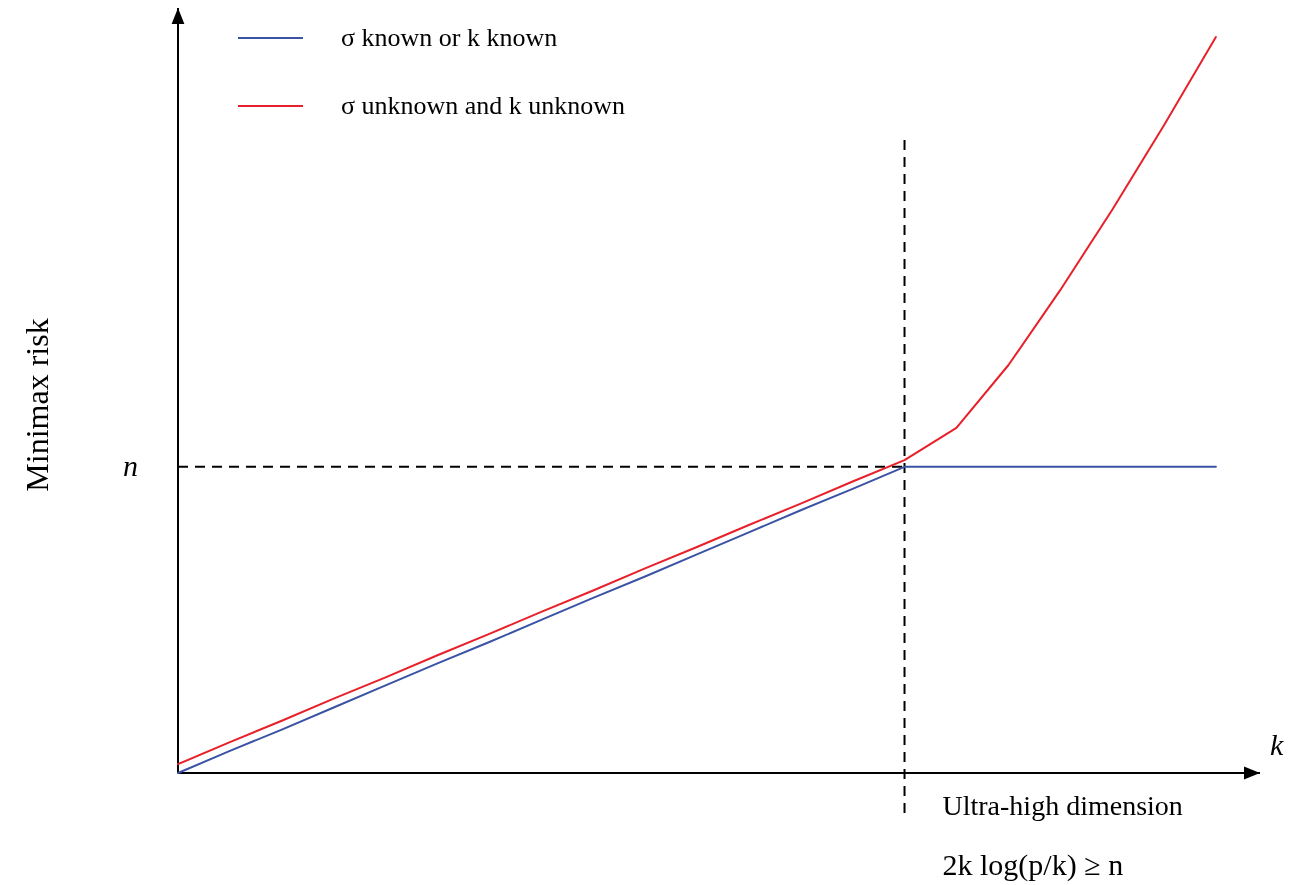 The width and height of the screenshot is (1291, 885). What do you see at coordinates (449, 37) in the screenshot?
I see `legend-label: σ known or k known` at bounding box center [449, 37].